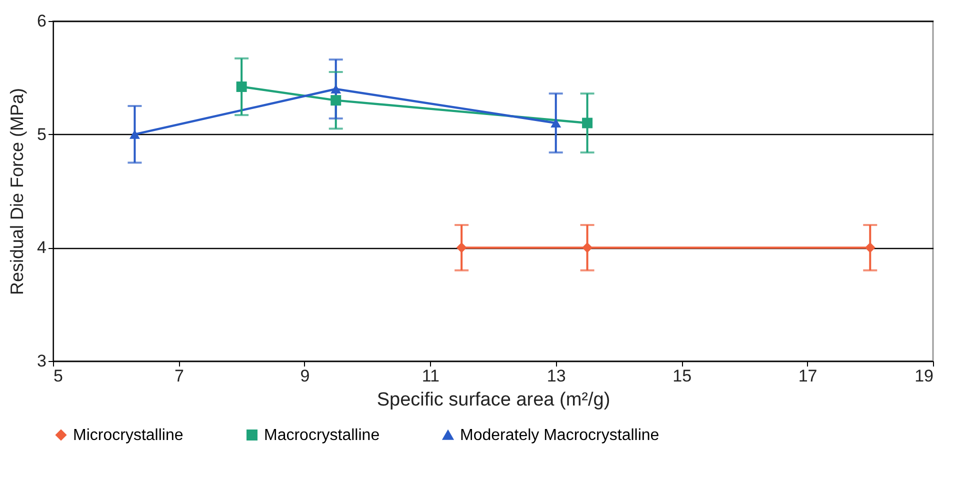 The height and width of the screenshot is (483, 958). What do you see at coordinates (431, 376) in the screenshot?
I see `x-tick-label: 11` at bounding box center [431, 376].